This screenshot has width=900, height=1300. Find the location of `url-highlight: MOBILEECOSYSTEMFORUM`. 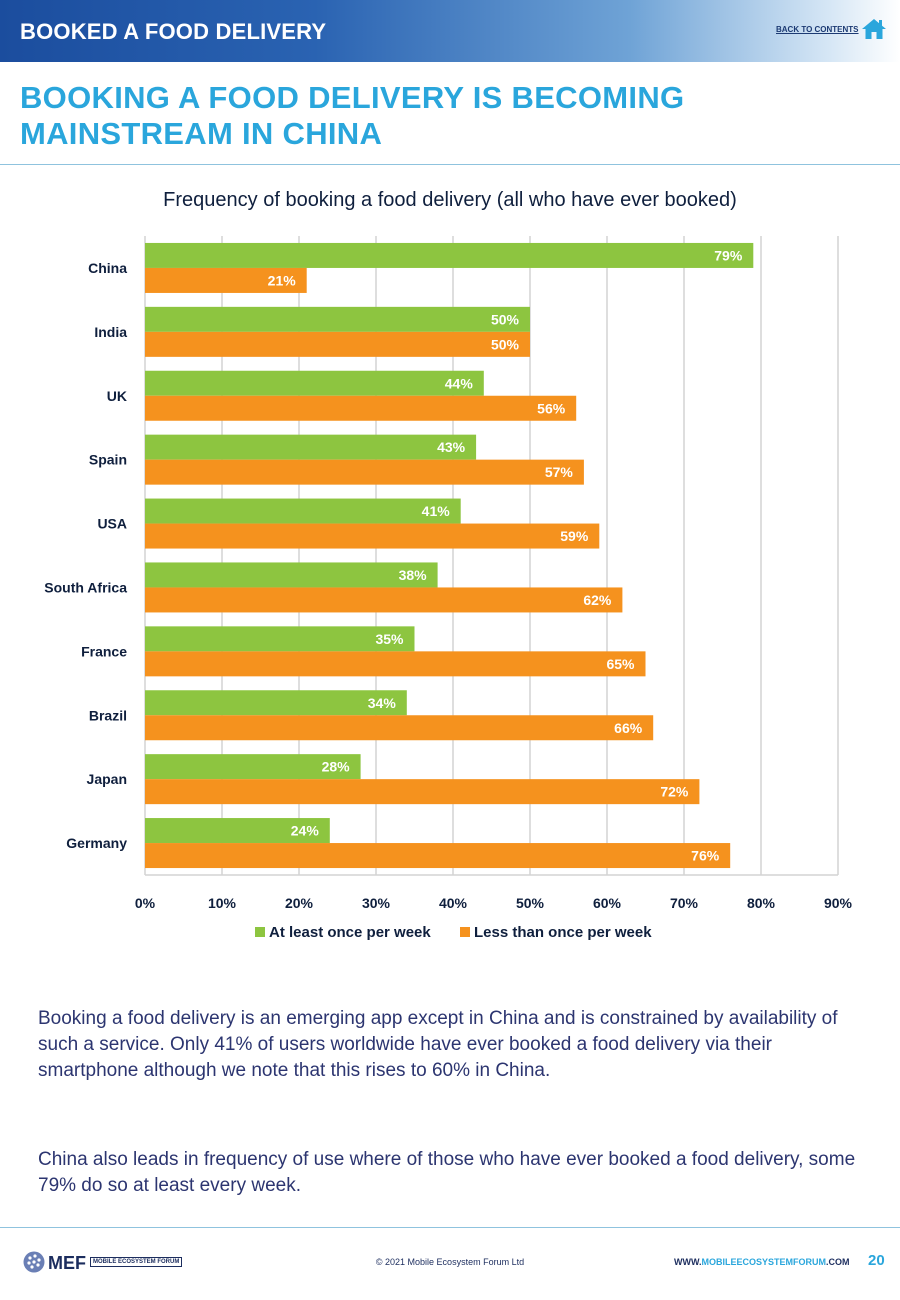

url-highlight: MOBILEECOSYSTEMFORUM is located at coordinates (764, 1262).